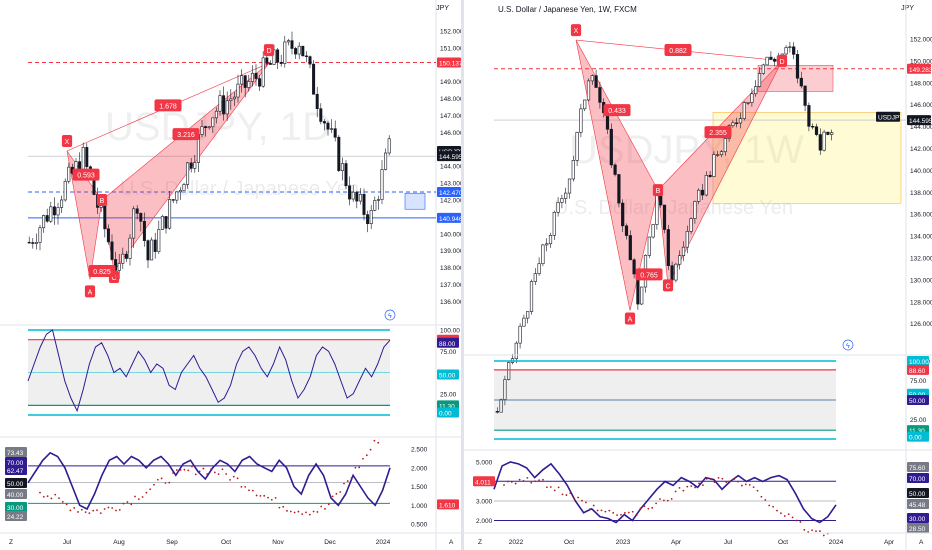  I want to click on left-alert-icon, so click(390, 315).